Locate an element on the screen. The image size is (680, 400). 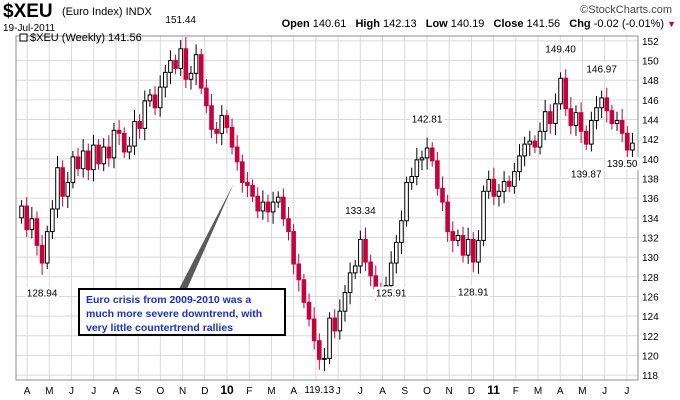
y-tick-label: 142 is located at coordinates (650, 140).